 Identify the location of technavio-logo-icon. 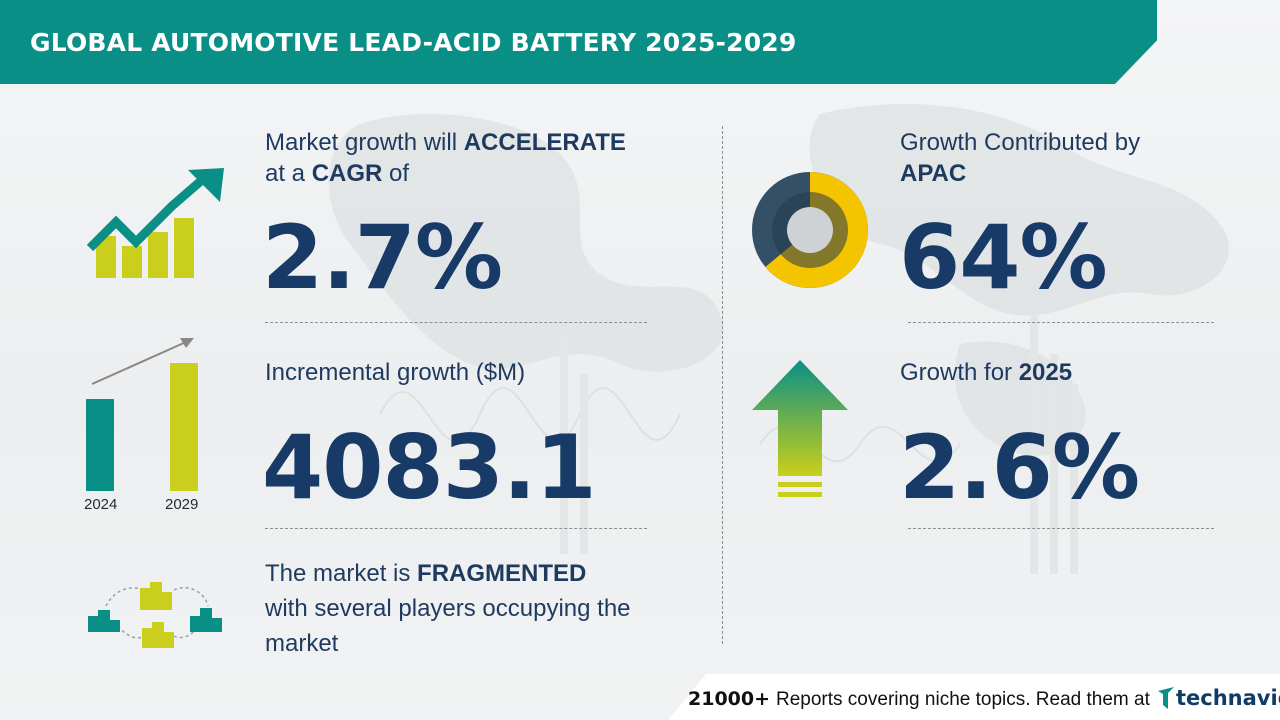
(1166, 698).